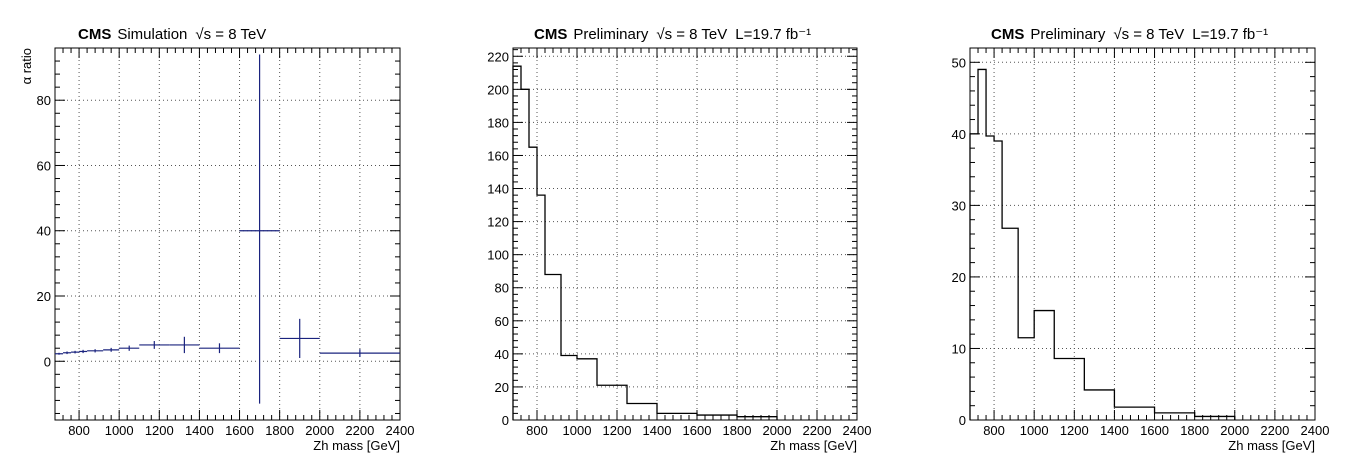 Image resolution: width=1366 pixels, height=472 pixels. What do you see at coordinates (959, 348) in the screenshot?
I see `y-tick-label: 10` at bounding box center [959, 348].